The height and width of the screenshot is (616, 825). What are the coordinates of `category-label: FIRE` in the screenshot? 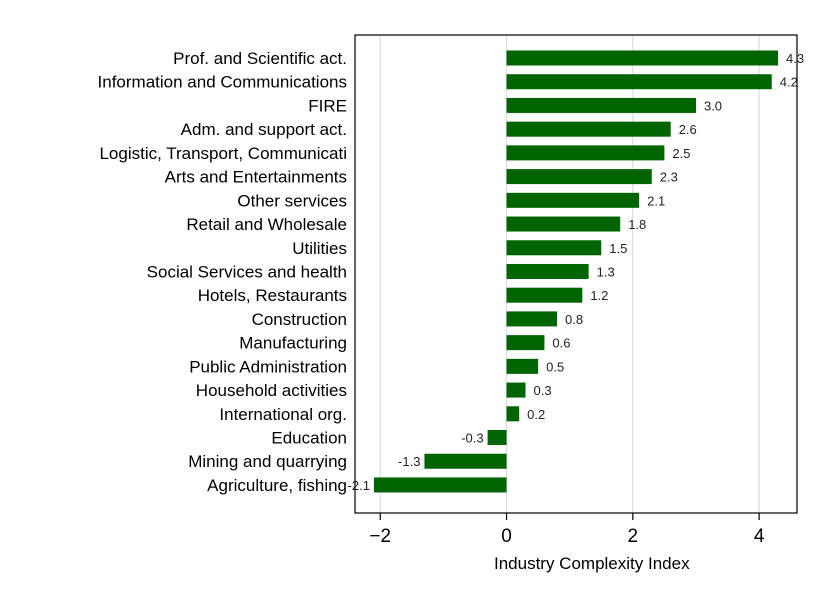 It's located at (327, 105).